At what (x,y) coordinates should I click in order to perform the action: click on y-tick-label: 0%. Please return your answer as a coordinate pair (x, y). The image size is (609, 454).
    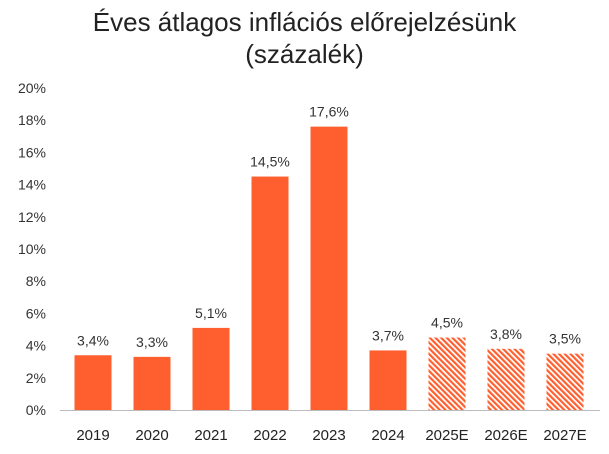
    Looking at the image, I should click on (36, 410).